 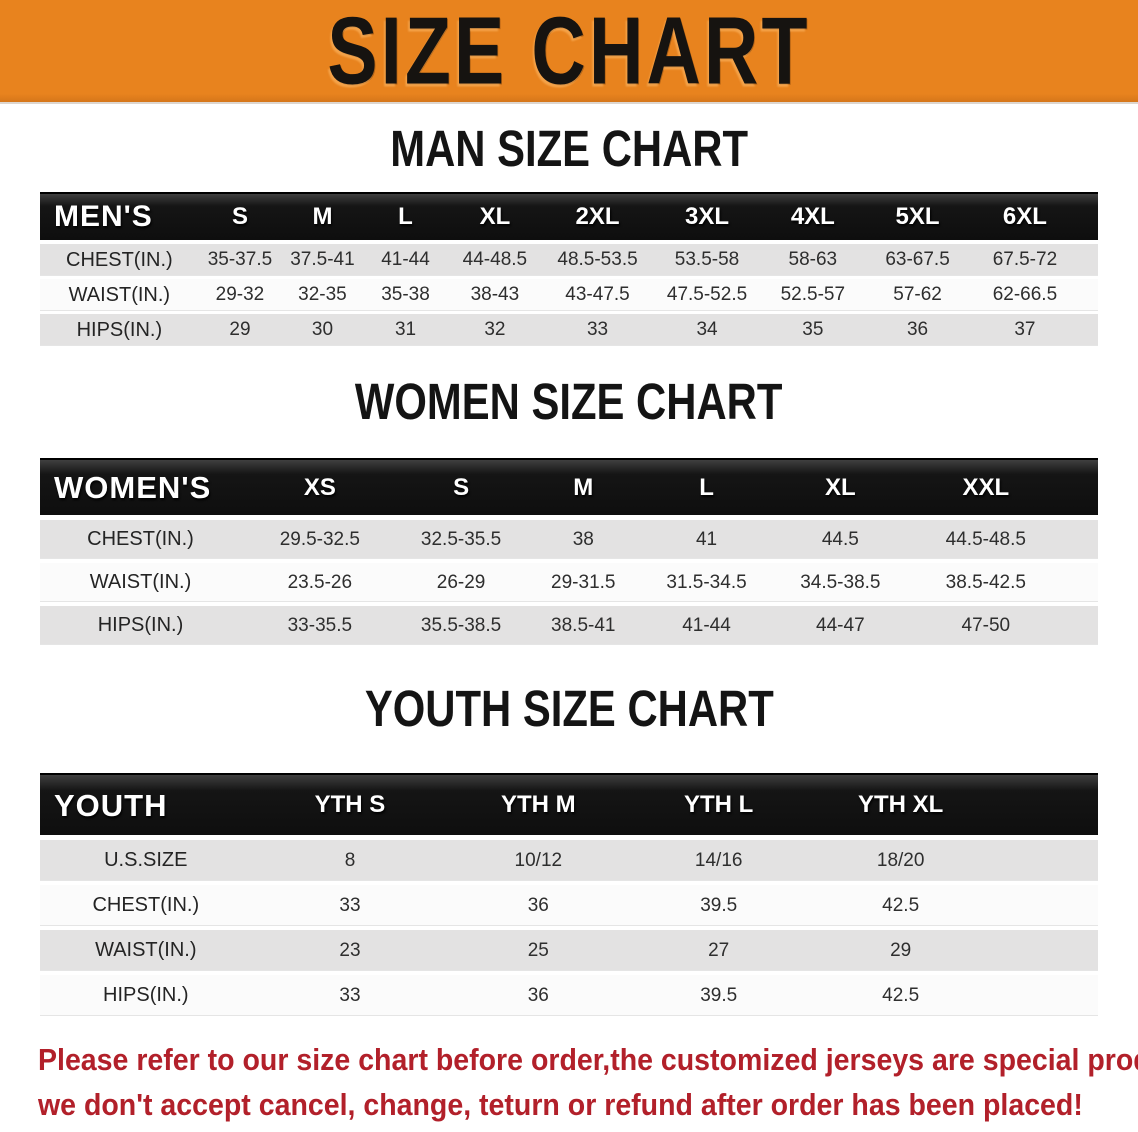 What do you see at coordinates (813, 259) in the screenshot?
I see `cell-value: 58-63` at bounding box center [813, 259].